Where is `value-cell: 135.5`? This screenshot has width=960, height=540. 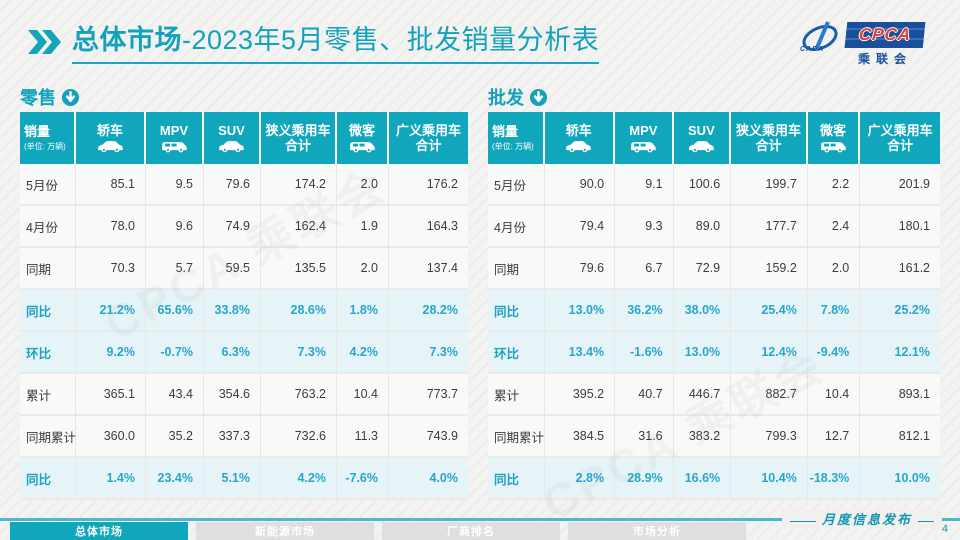 value-cell: 135.5 is located at coordinates (299, 269).